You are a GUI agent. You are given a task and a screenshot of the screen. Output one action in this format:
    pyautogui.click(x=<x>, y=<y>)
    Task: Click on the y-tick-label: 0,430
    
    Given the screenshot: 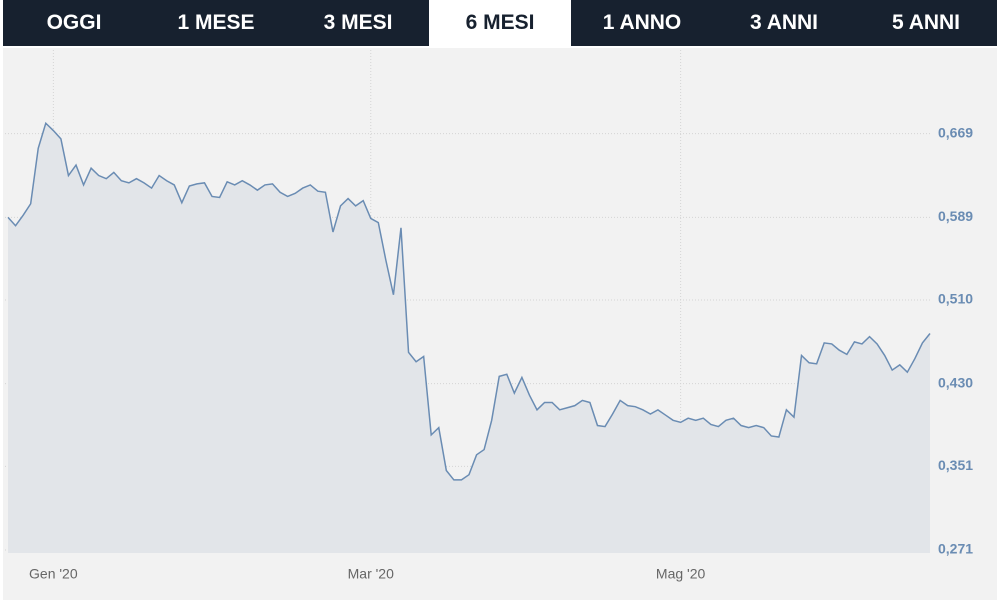 What is the action you would take?
    pyautogui.click(x=955, y=382)
    